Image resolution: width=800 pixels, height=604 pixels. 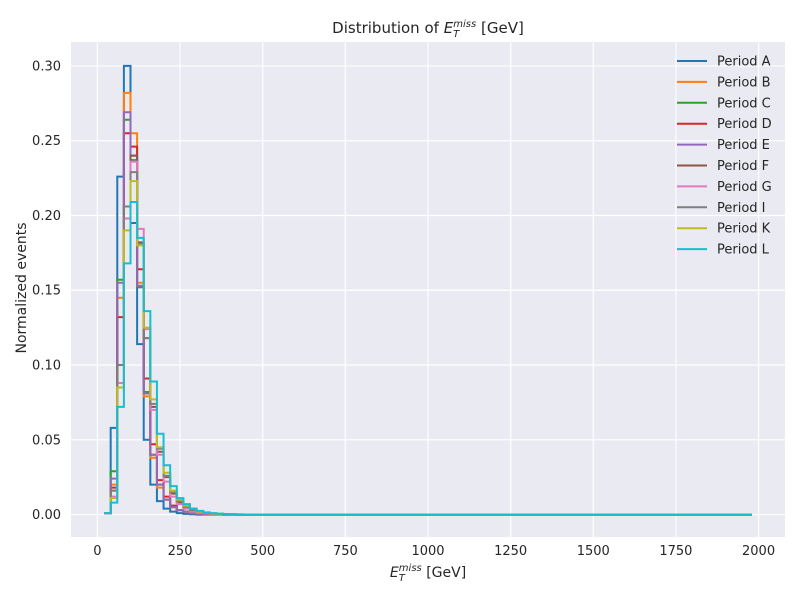 What do you see at coordinates (46, 291) in the screenshot?
I see `y-tick-label: 0.15` at bounding box center [46, 291].